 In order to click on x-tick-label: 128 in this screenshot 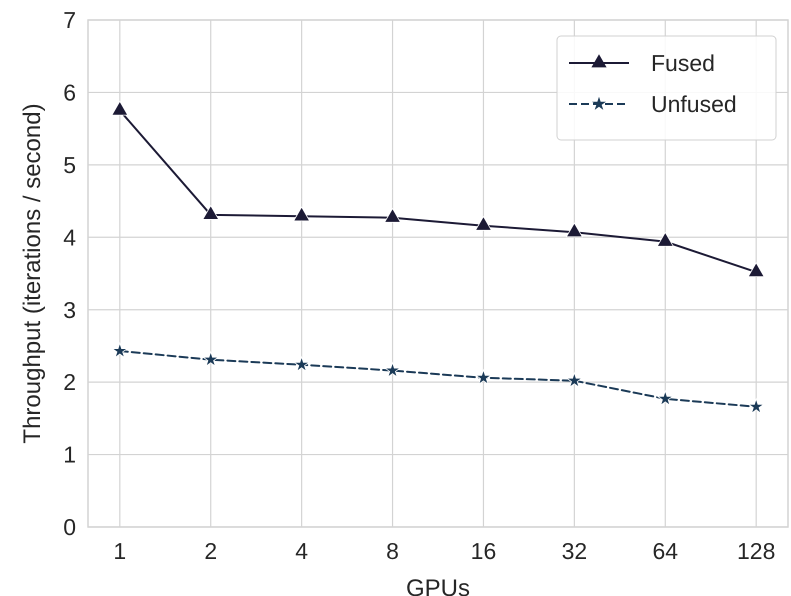, I will do `click(756, 551)`.